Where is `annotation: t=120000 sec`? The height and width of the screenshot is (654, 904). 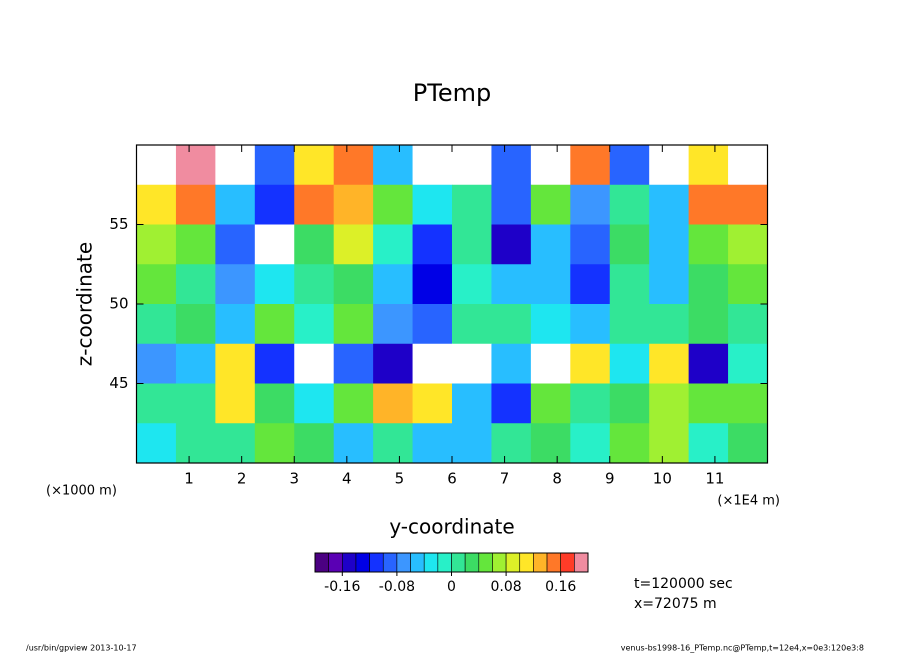 annotation: t=120000 sec is located at coordinates (683, 584).